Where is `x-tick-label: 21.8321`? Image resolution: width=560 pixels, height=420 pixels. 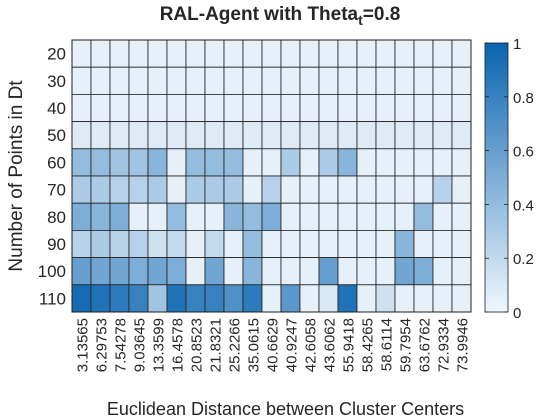 x-tick-label: 21.8321 is located at coordinates (216, 345).